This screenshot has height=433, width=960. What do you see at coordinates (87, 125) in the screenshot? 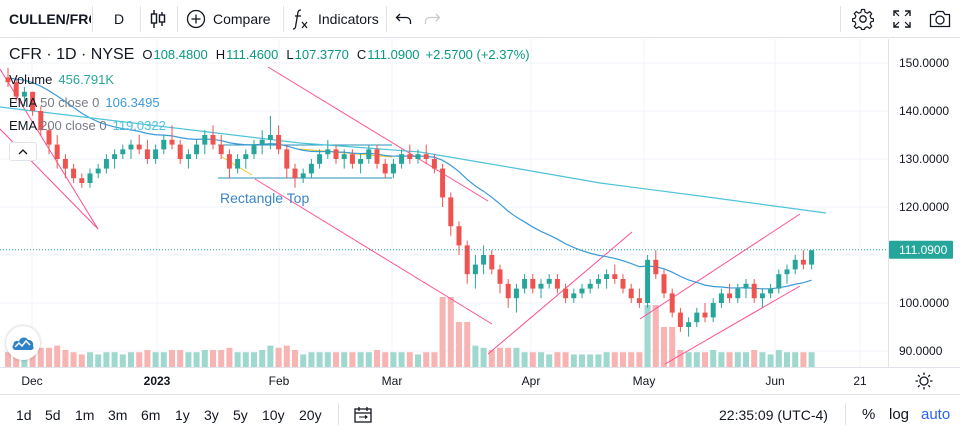
I see `legend-ema200: EMA 200 close 0 119.0322` at bounding box center [87, 125].